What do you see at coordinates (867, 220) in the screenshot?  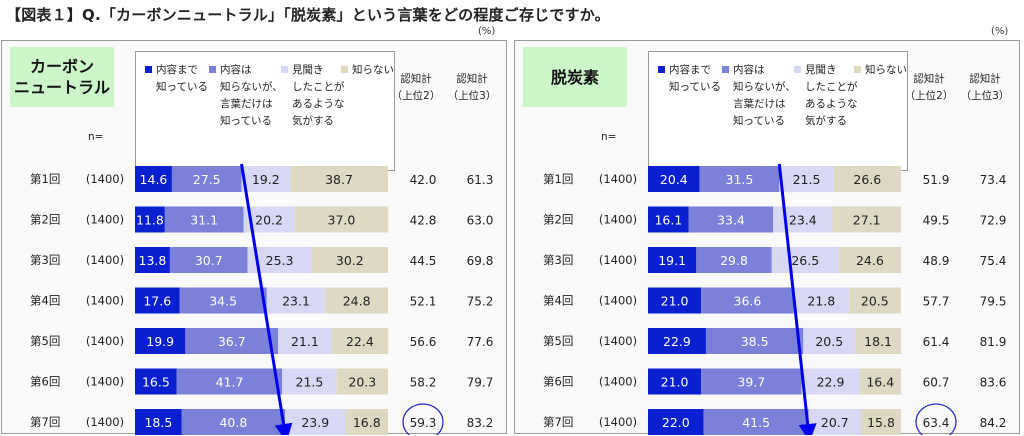 I see `segment-value-label: 27.1` at bounding box center [867, 220].